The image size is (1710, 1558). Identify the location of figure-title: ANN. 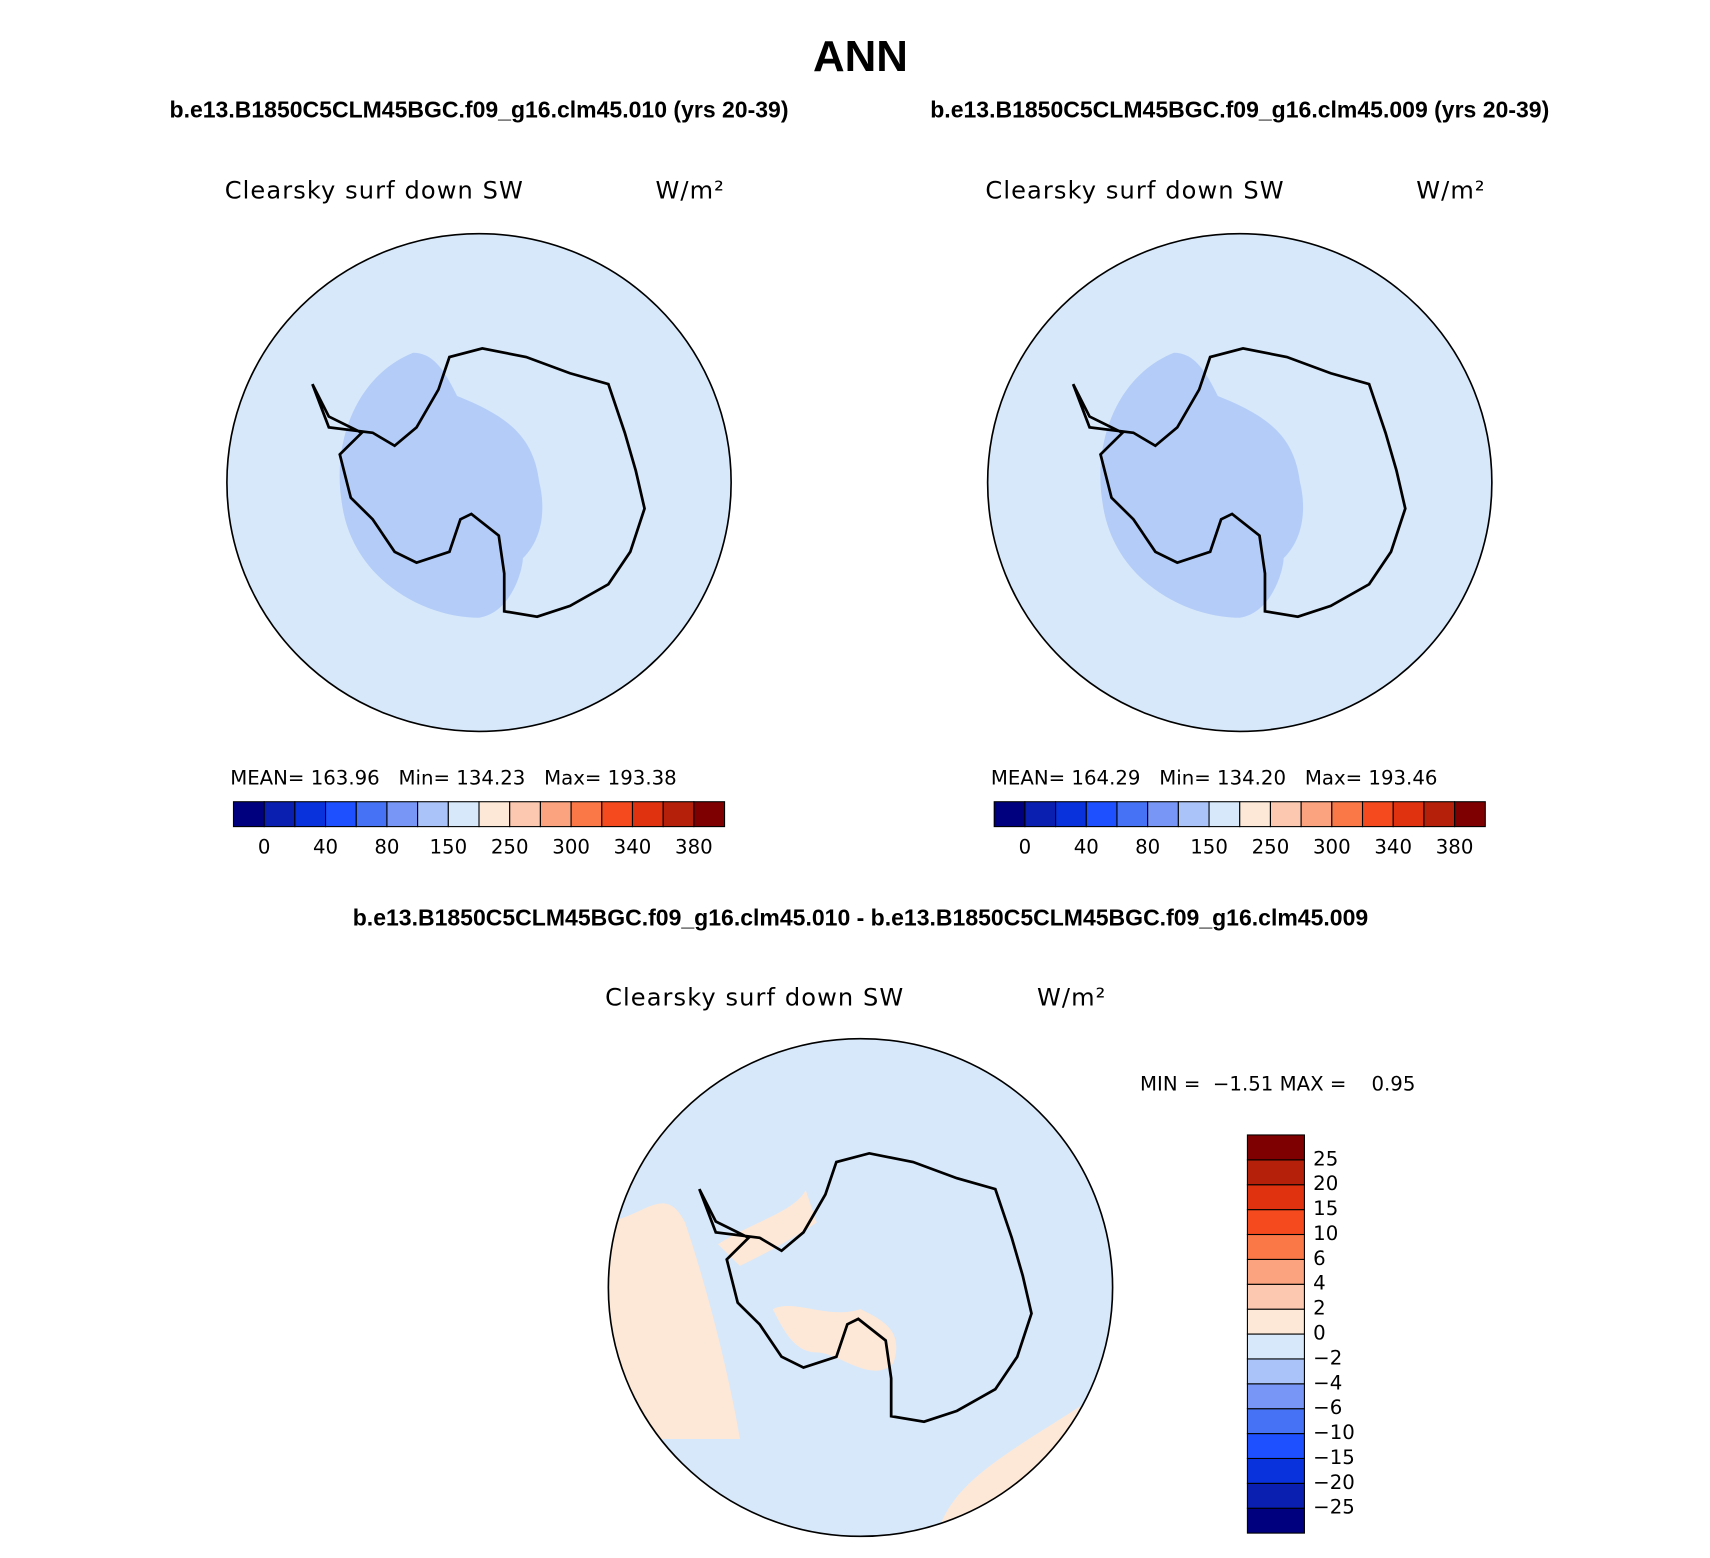
(860, 57).